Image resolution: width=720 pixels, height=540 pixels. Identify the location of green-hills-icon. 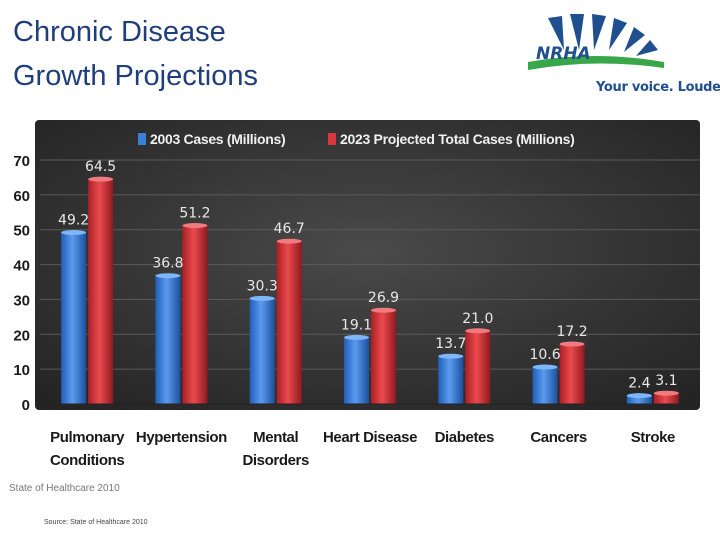
(596, 63).